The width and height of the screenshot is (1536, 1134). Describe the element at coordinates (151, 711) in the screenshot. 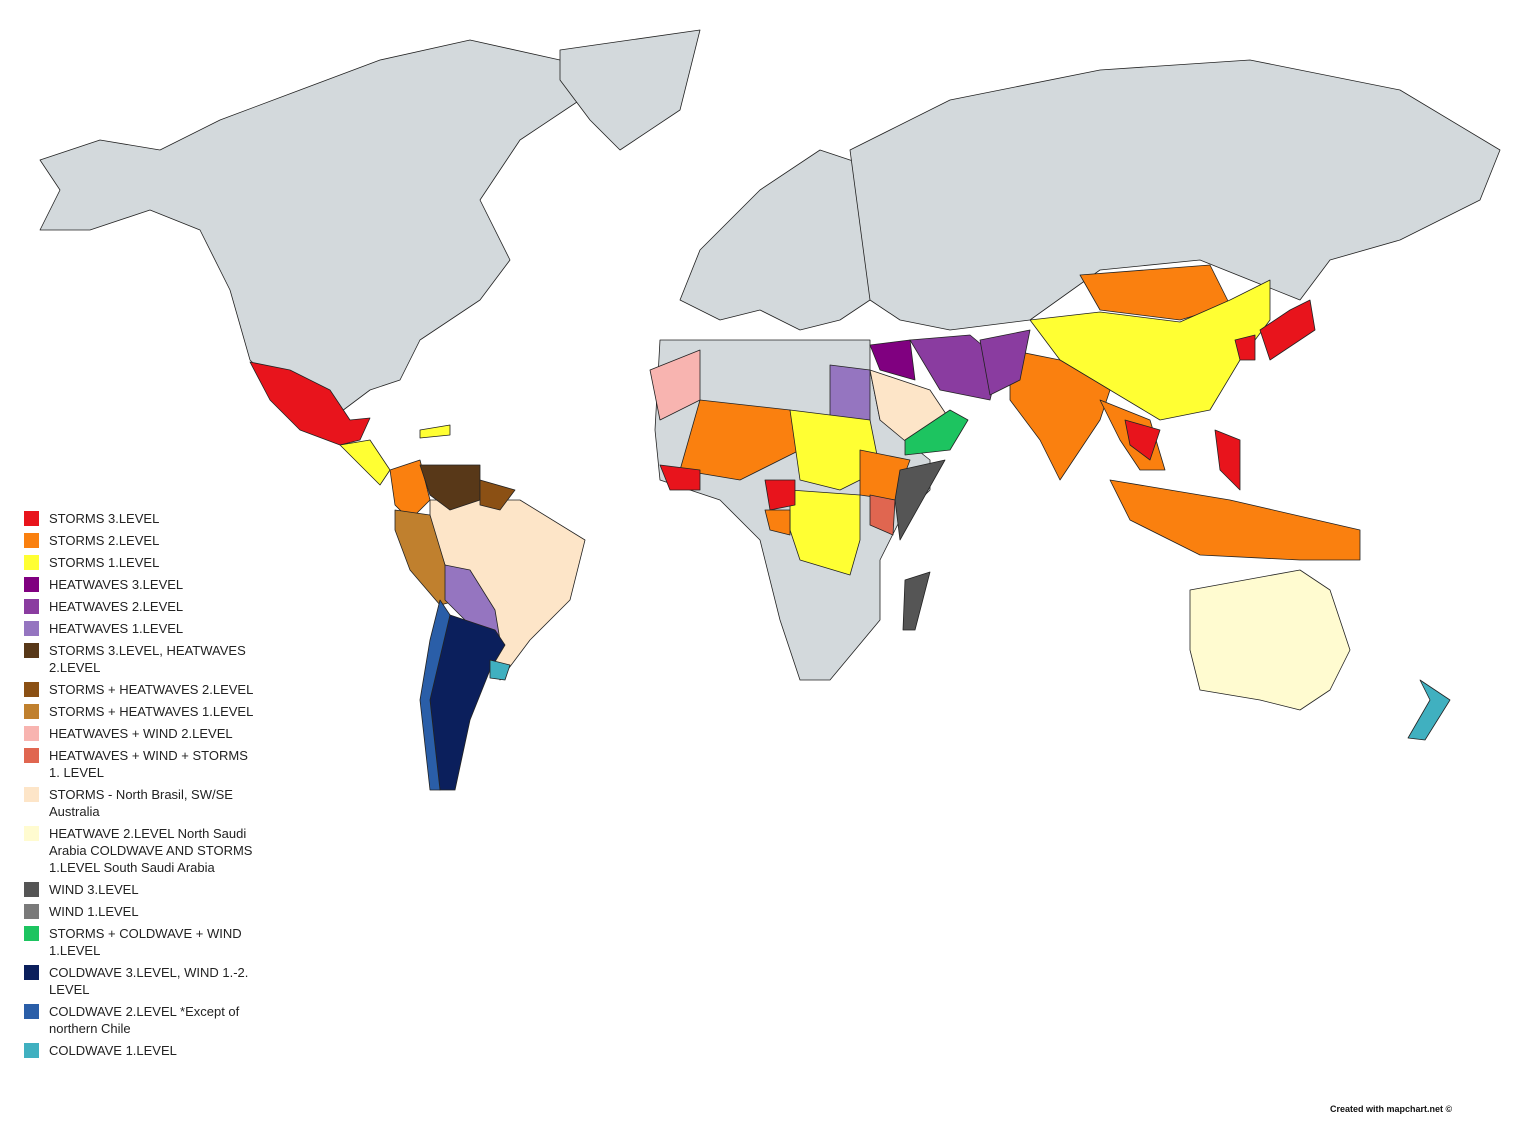

I see `legend-label: STORMS + HEATWAVES 1.LEVEL` at that location.